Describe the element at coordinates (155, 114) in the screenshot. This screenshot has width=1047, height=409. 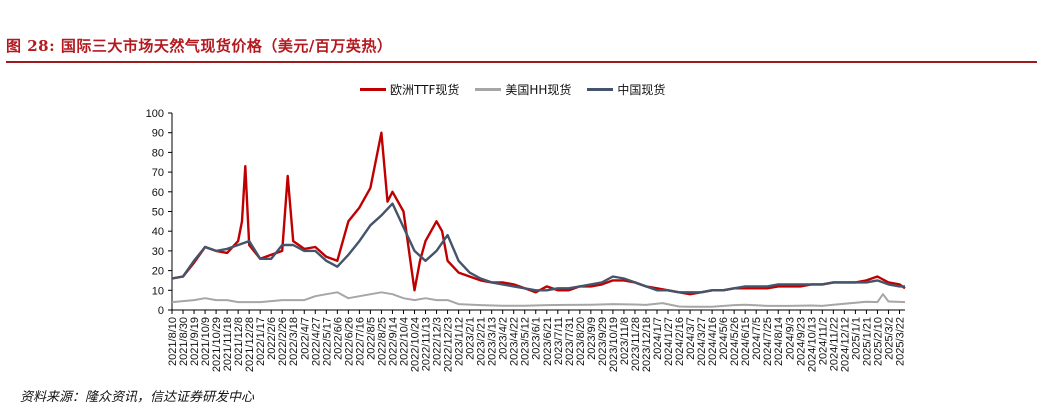
I see `y-tick-label: 100` at that location.